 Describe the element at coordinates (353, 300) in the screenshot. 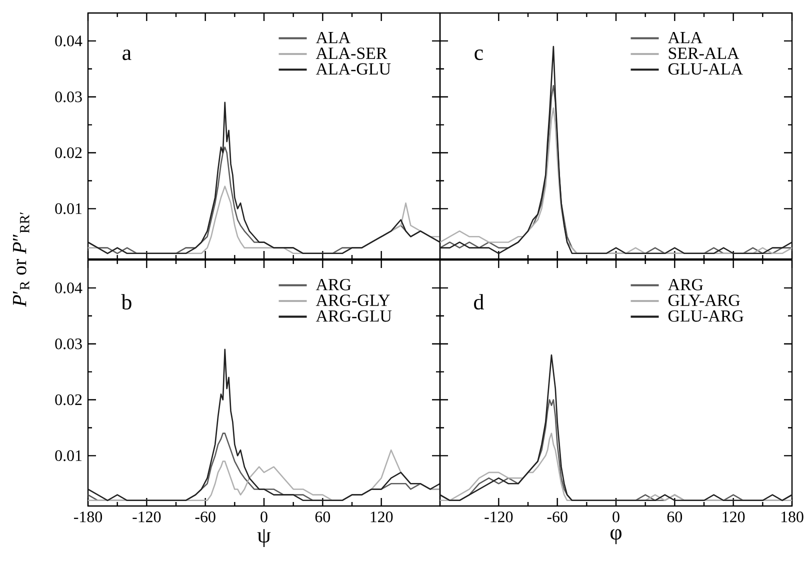

I see `legend-label: ARG-GLY` at that location.